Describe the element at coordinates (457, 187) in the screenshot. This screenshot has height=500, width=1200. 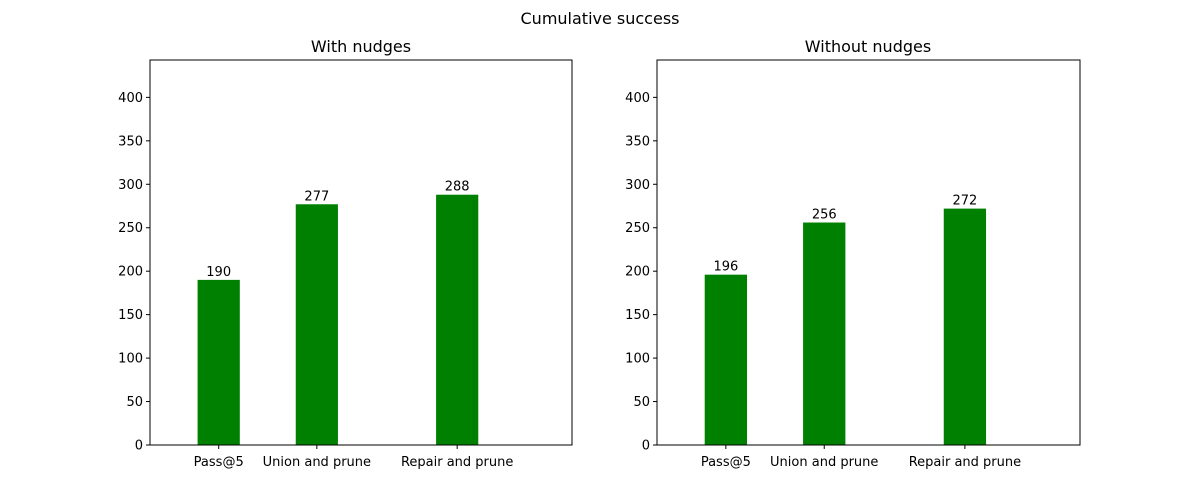
I see `data-label: 288` at that location.